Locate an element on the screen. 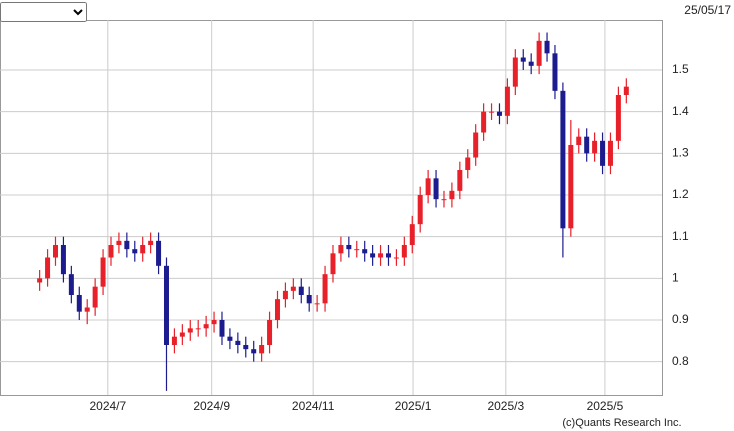  y-tick-label: 1 is located at coordinates (675, 278).